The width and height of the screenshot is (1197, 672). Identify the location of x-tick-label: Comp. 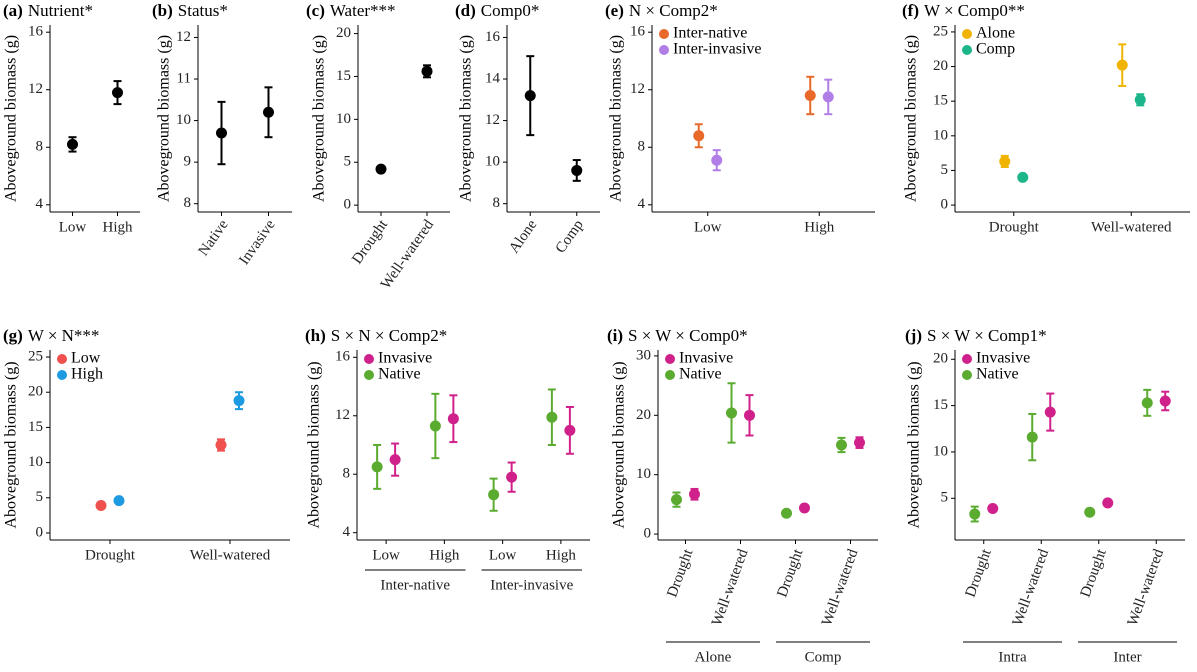
(570, 236).